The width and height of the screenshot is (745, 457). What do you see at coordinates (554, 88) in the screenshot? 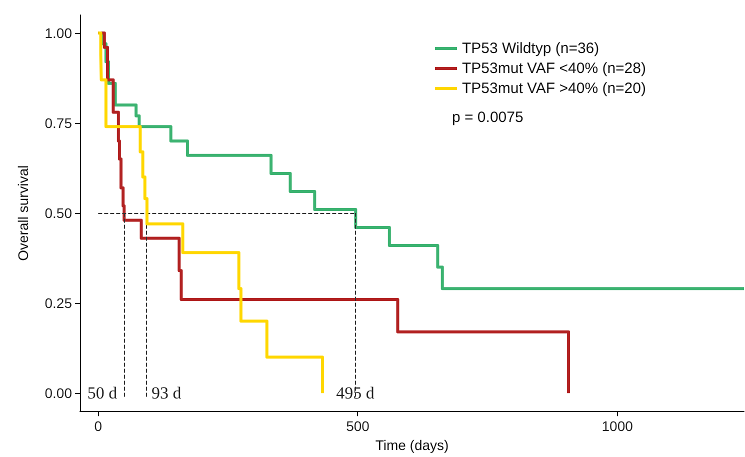
I see `legend-label: TP53mut VAF >40% (n=20)` at bounding box center [554, 88].